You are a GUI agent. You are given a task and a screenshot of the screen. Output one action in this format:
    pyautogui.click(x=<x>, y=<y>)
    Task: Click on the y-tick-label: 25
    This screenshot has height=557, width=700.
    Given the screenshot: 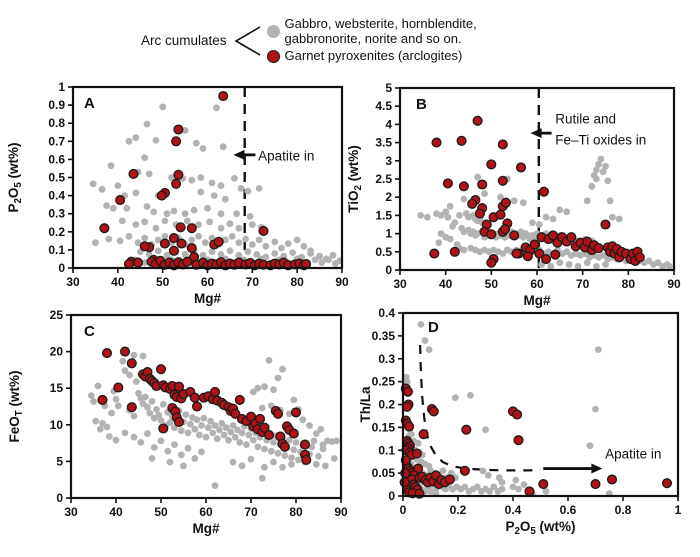 What is the action you would take?
    pyautogui.click(x=57, y=315)
    